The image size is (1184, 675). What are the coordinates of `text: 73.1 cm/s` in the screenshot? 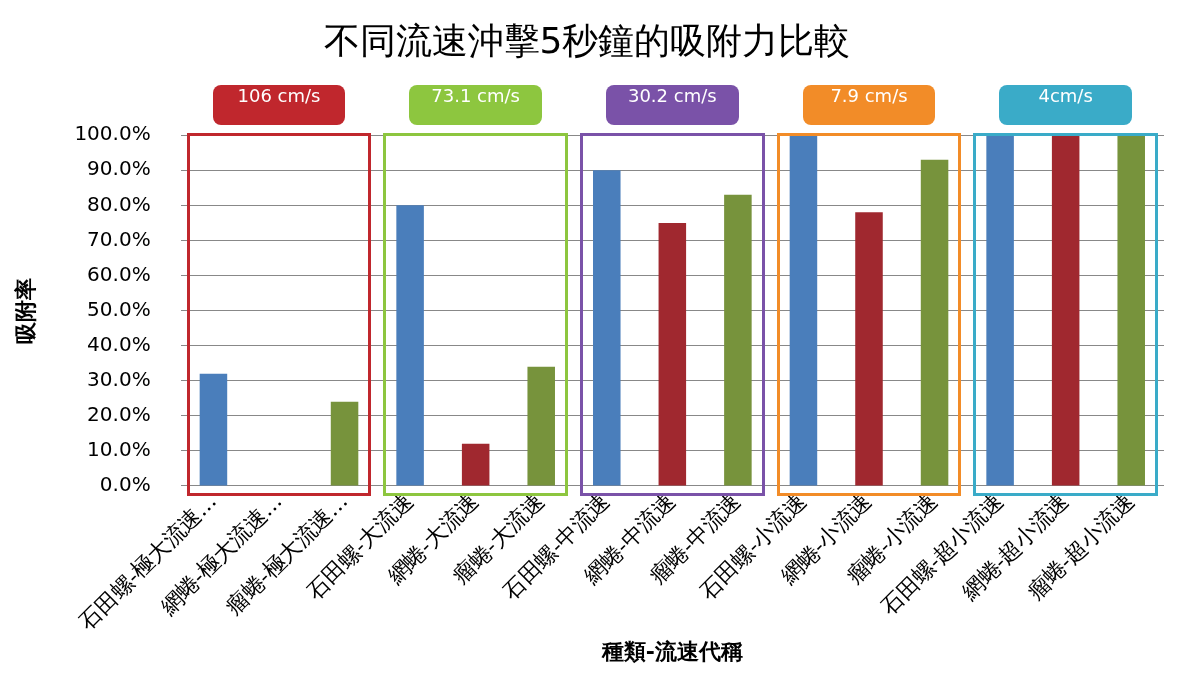 It's located at (476, 105).